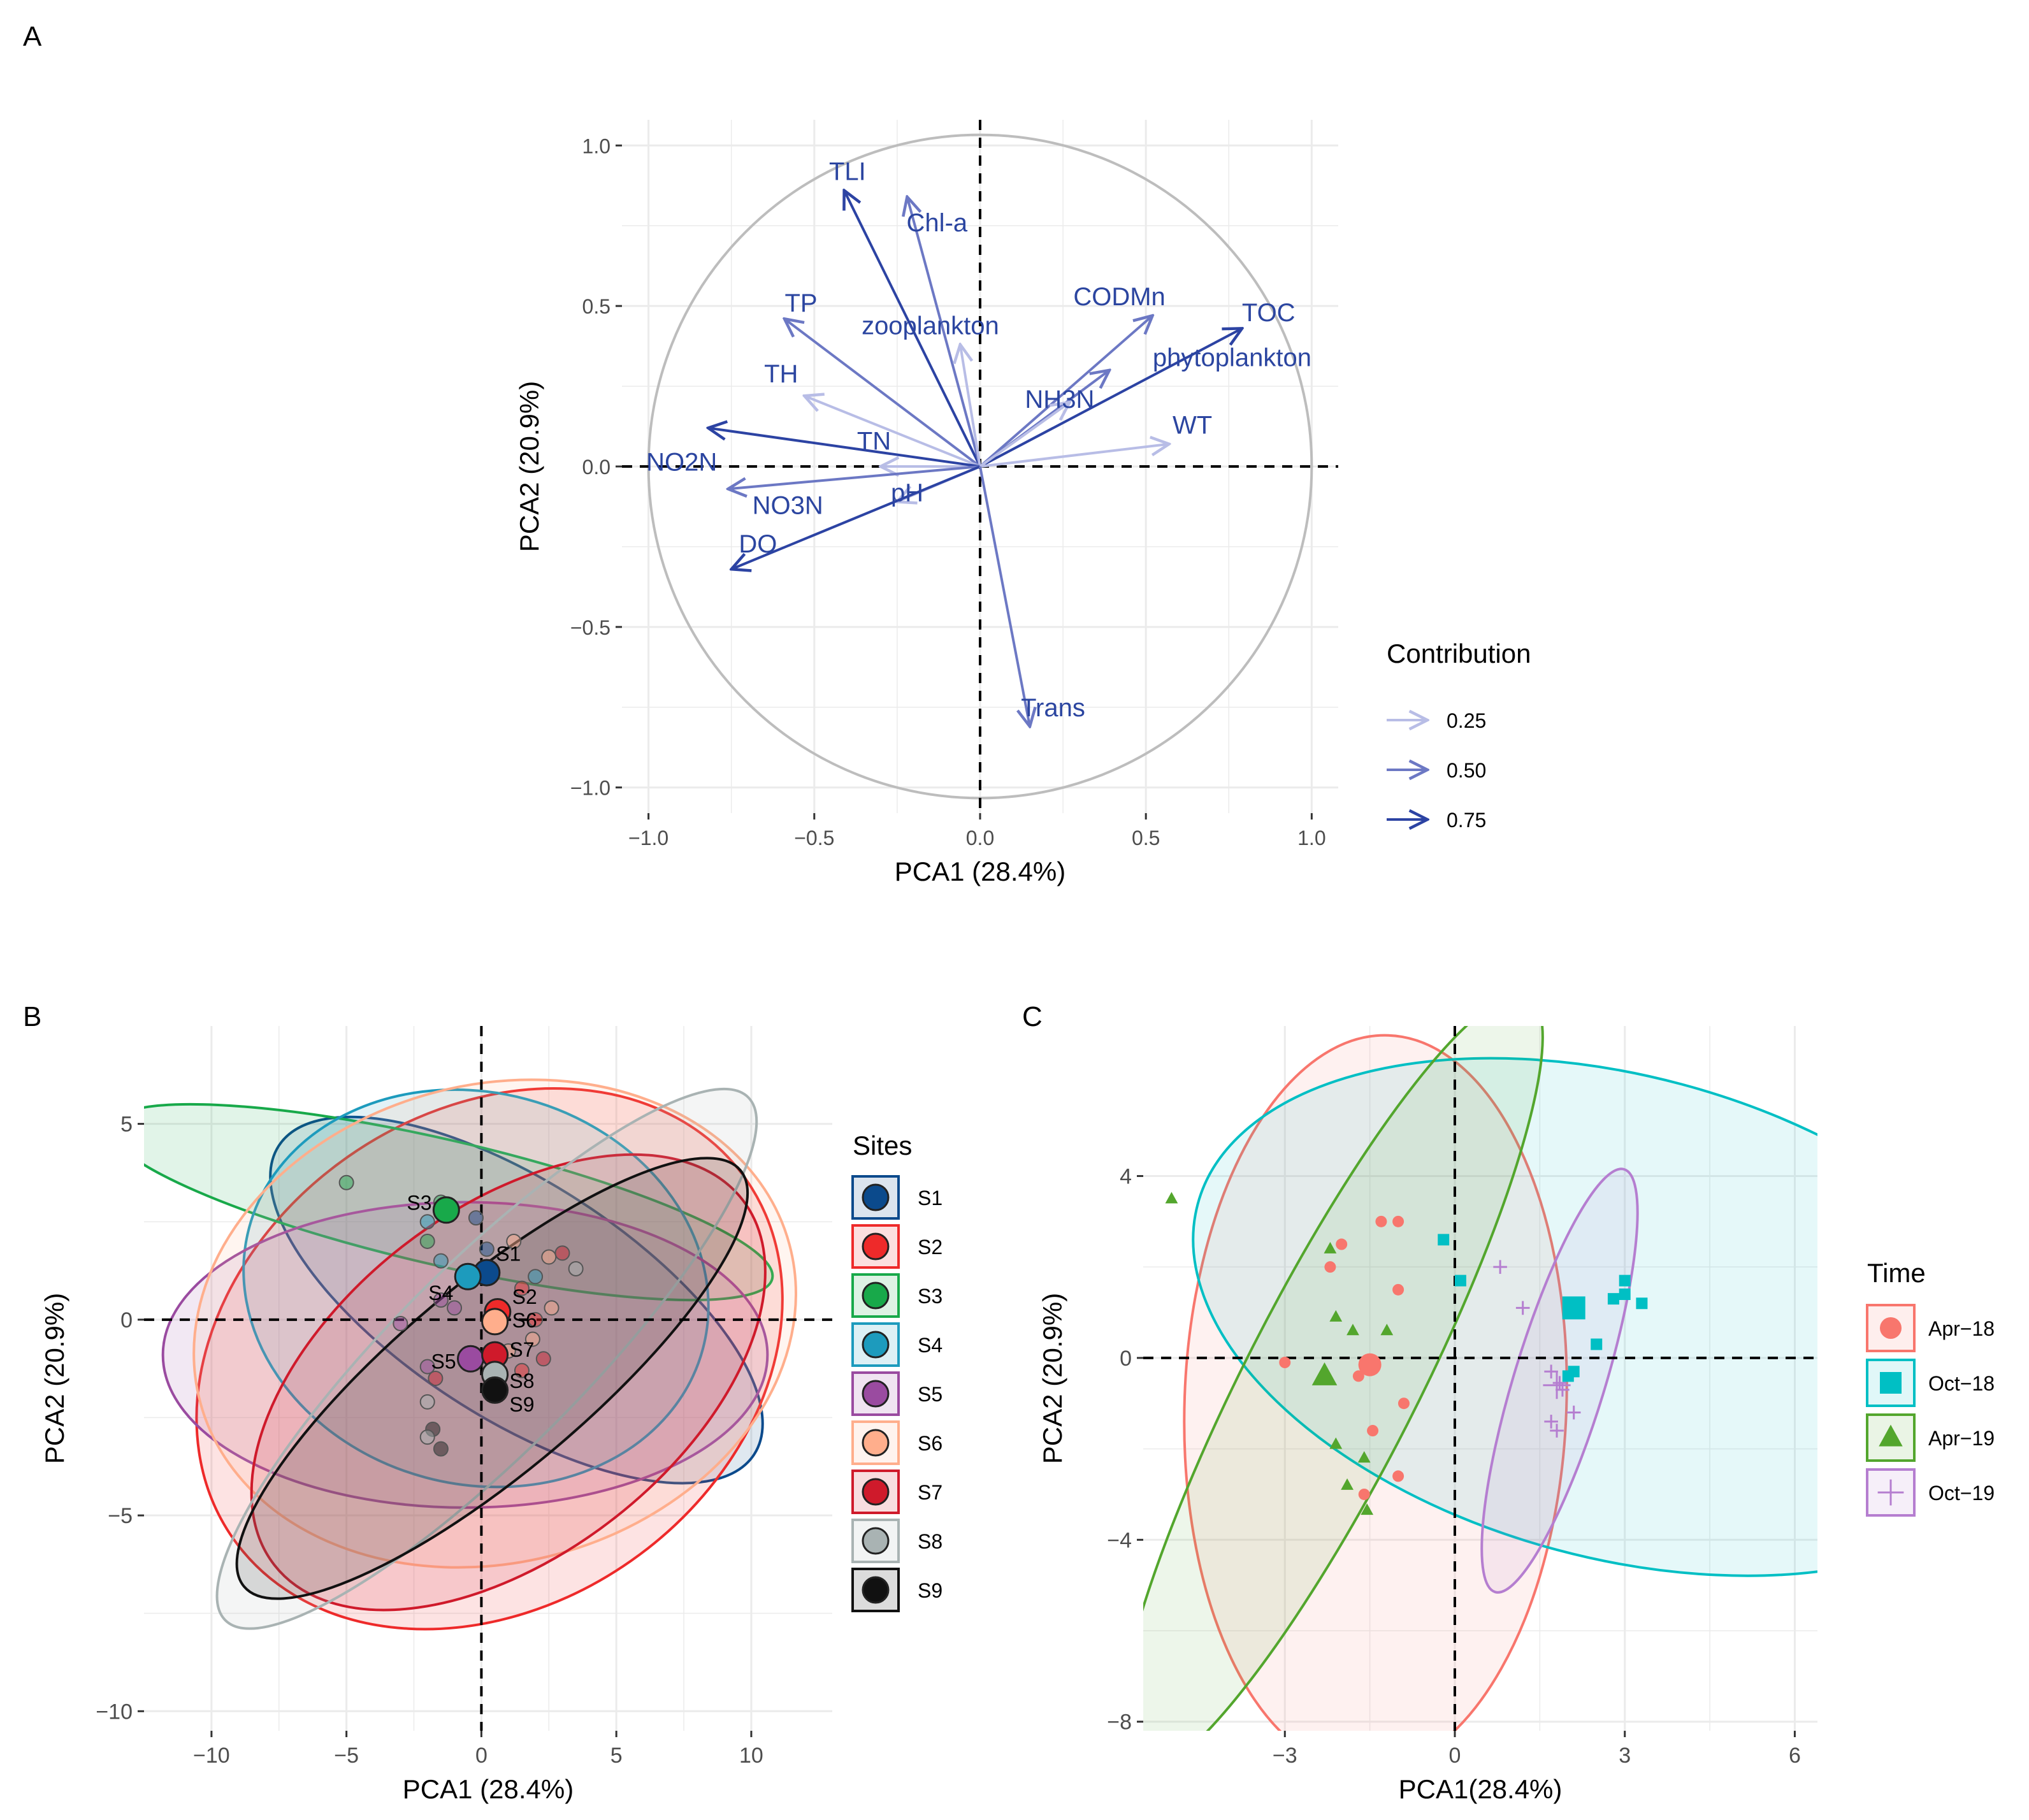  I want to click on legend-label: 0.75, so click(1466, 820).